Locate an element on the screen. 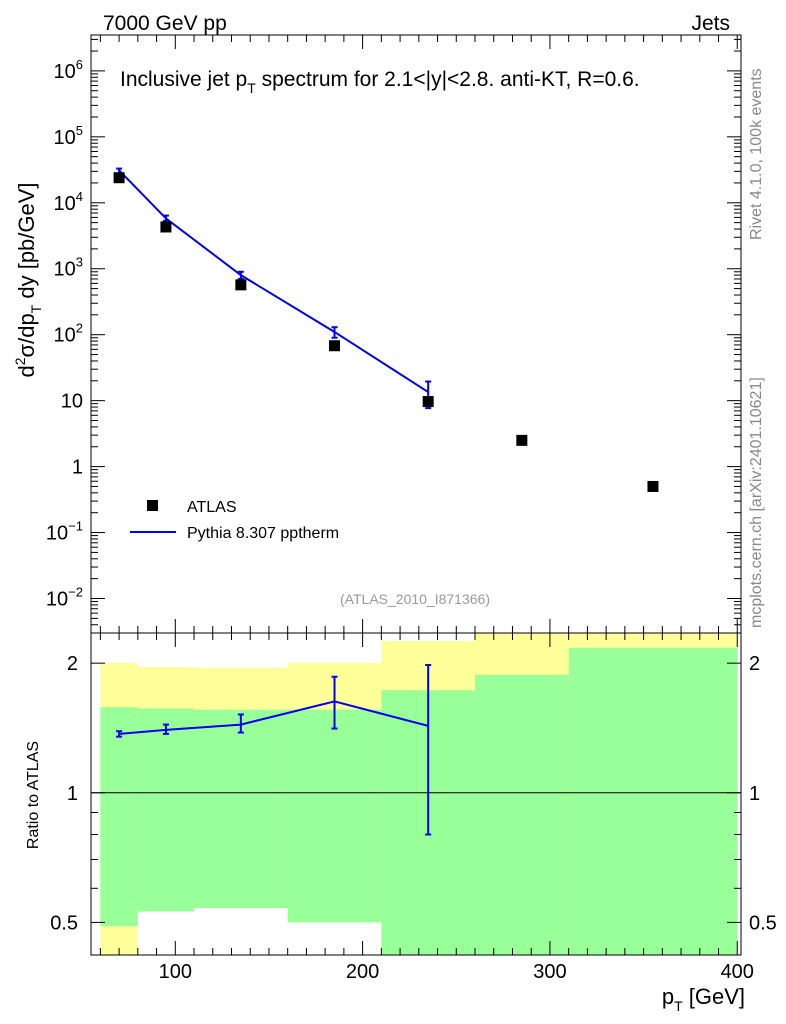 The width and height of the screenshot is (786, 1024). main-y-tick-label: 10⁻¹ is located at coordinates (64, 532).